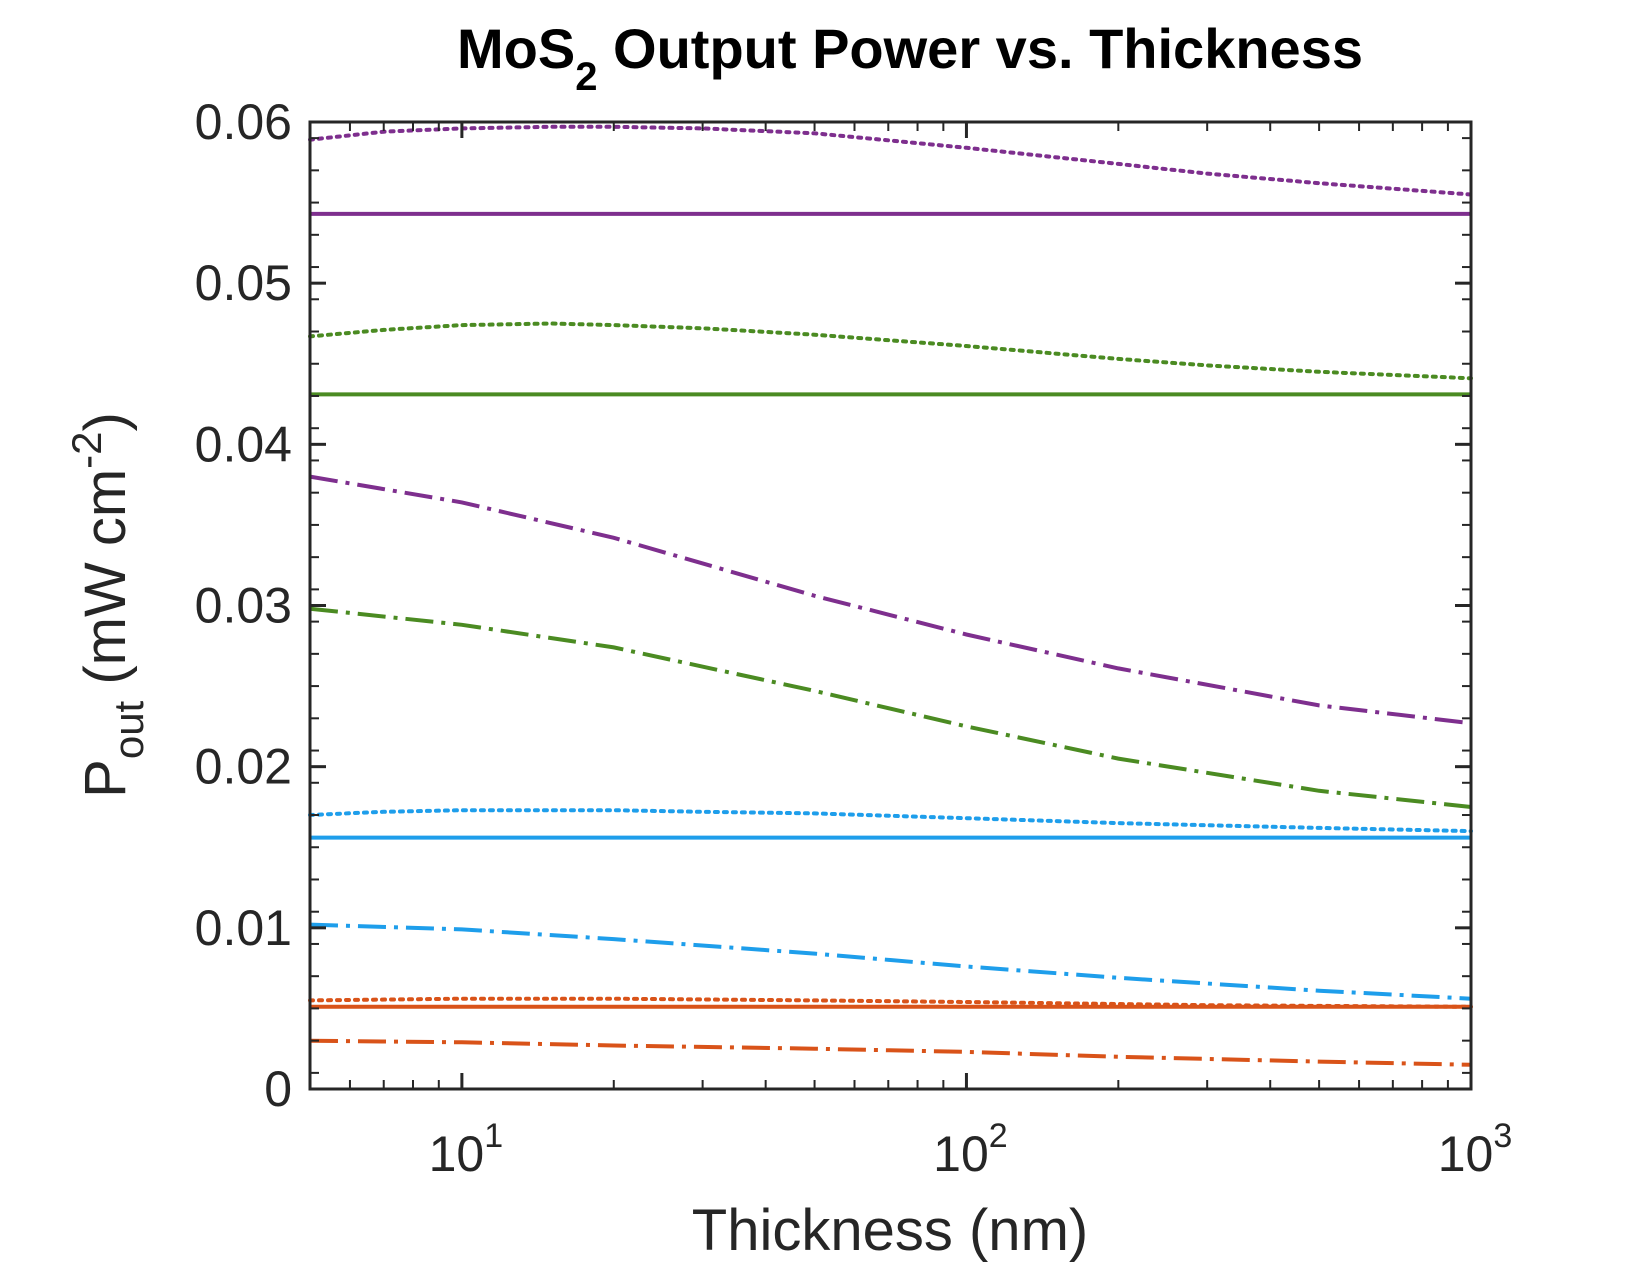  I want to click on y-tick-label-1: 0.01, so click(243, 928).